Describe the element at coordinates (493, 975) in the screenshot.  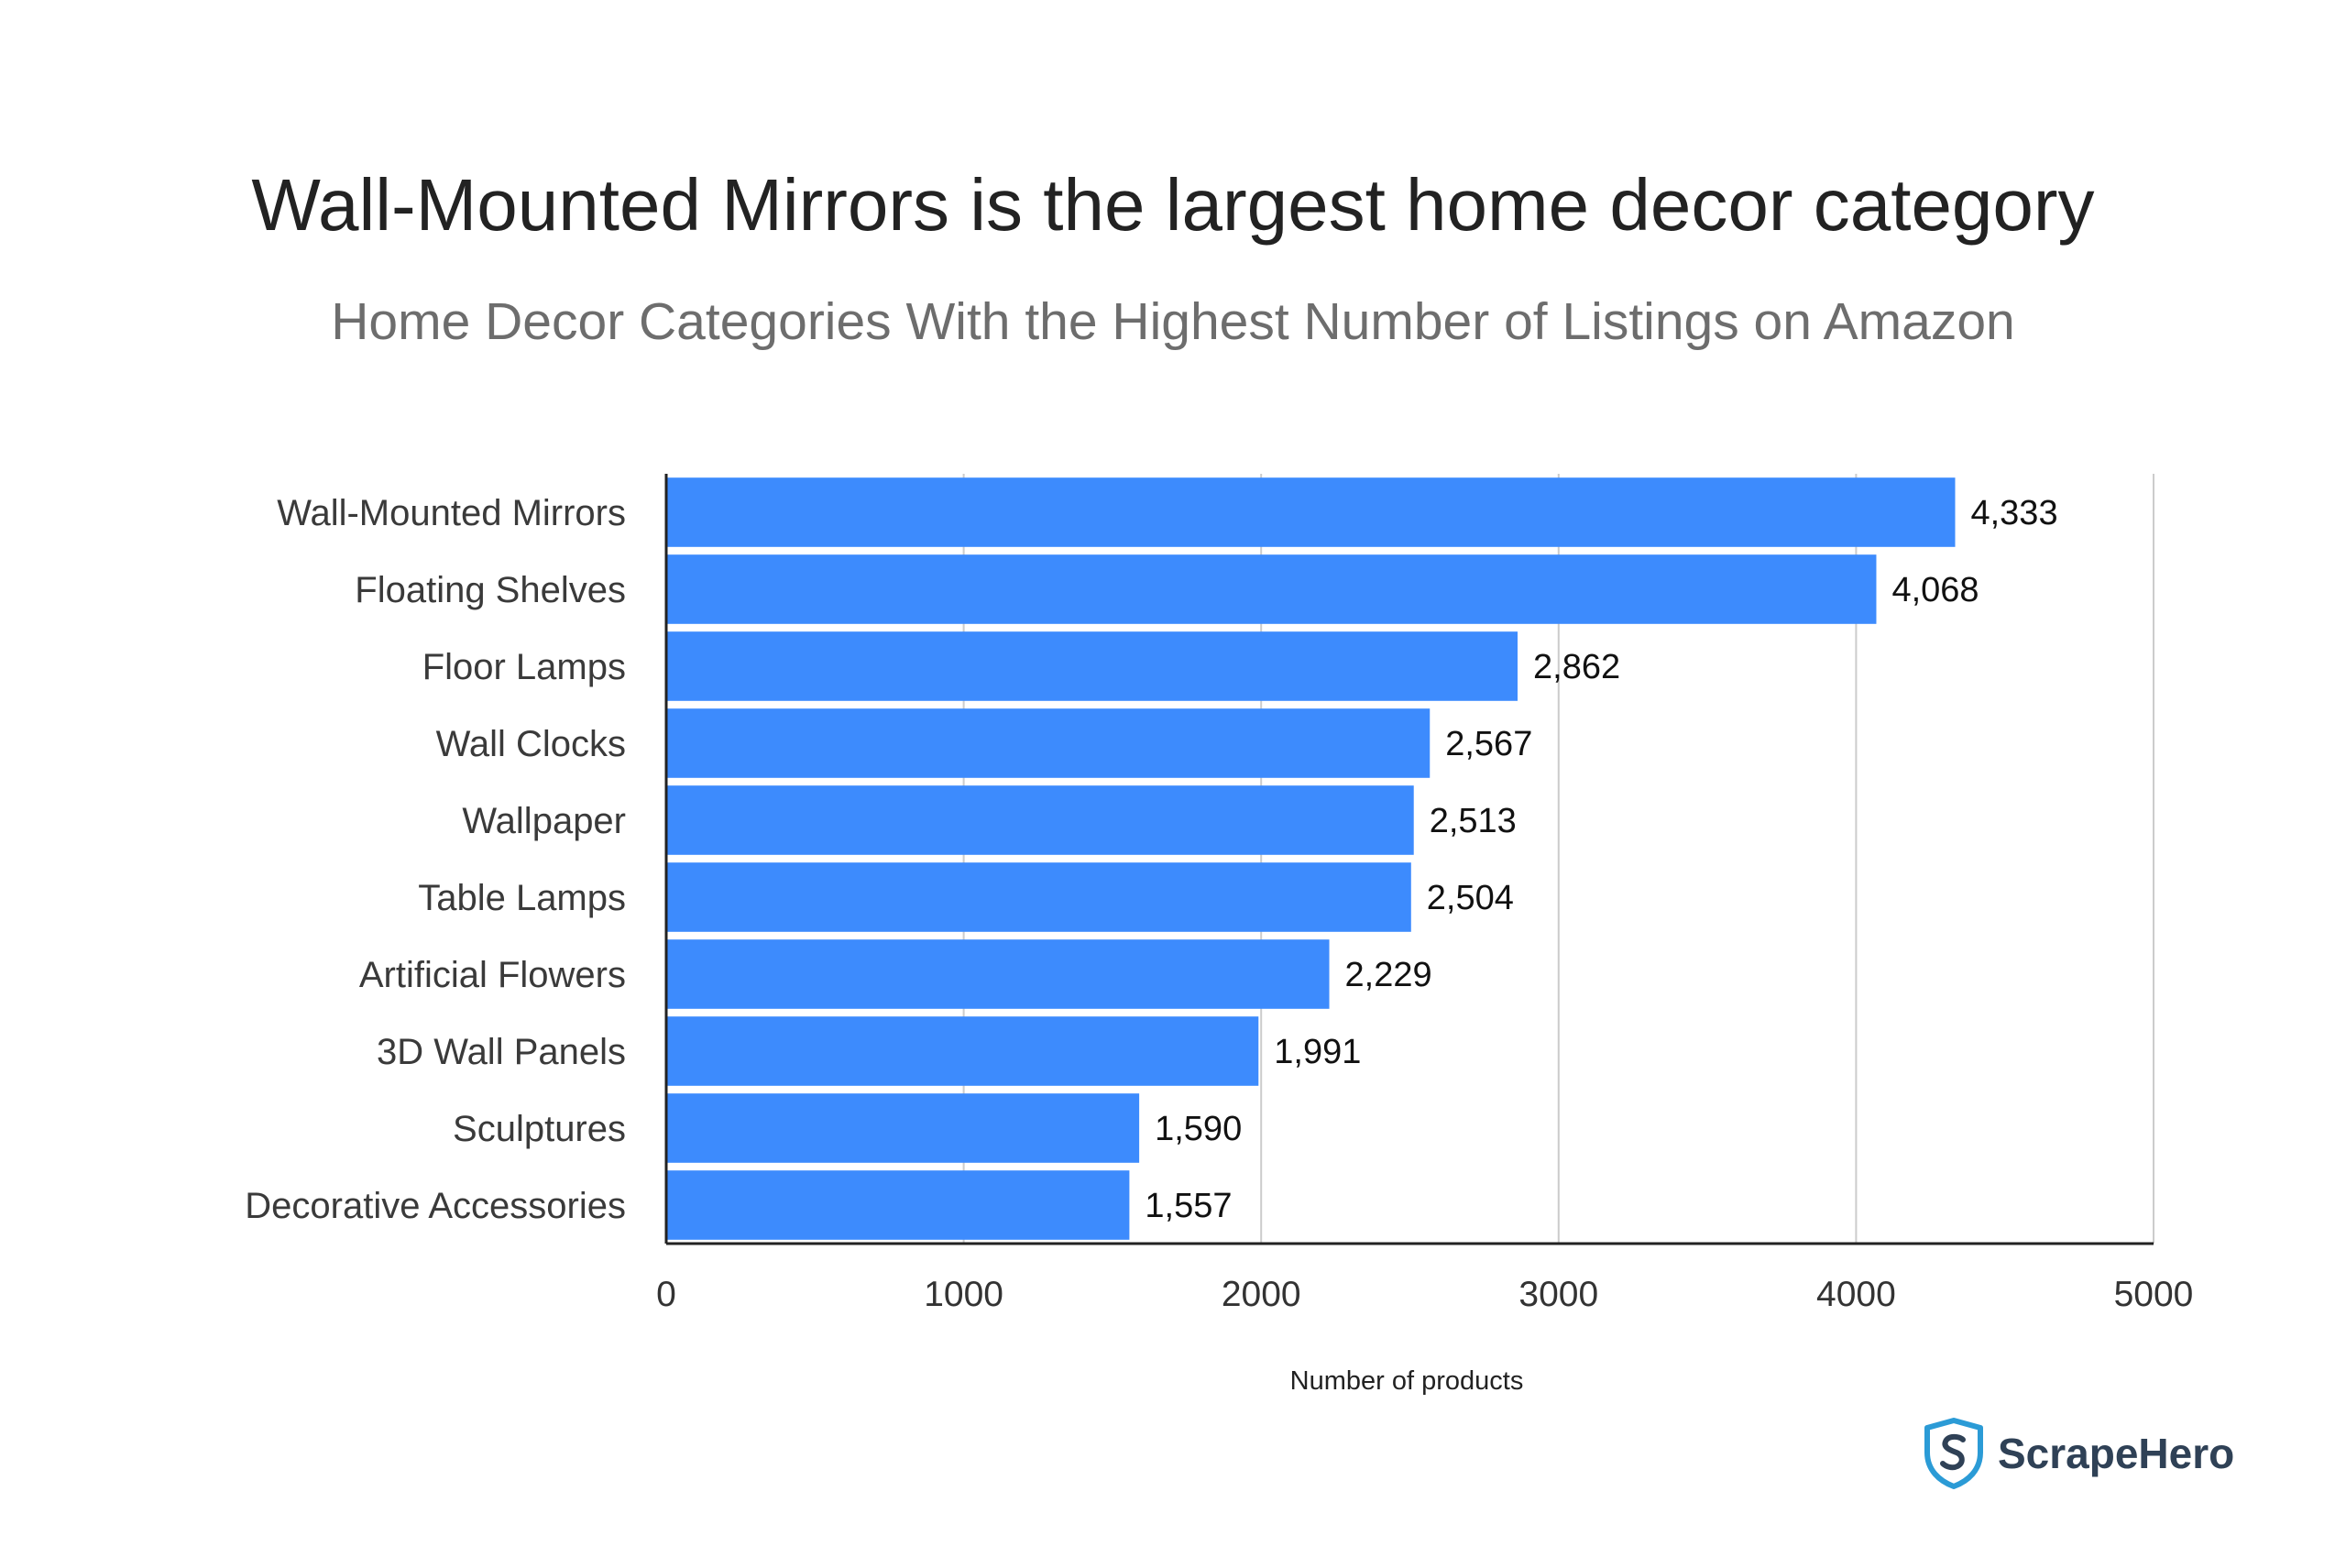
I see `category-label-6: Artificial Flowers` at that location.